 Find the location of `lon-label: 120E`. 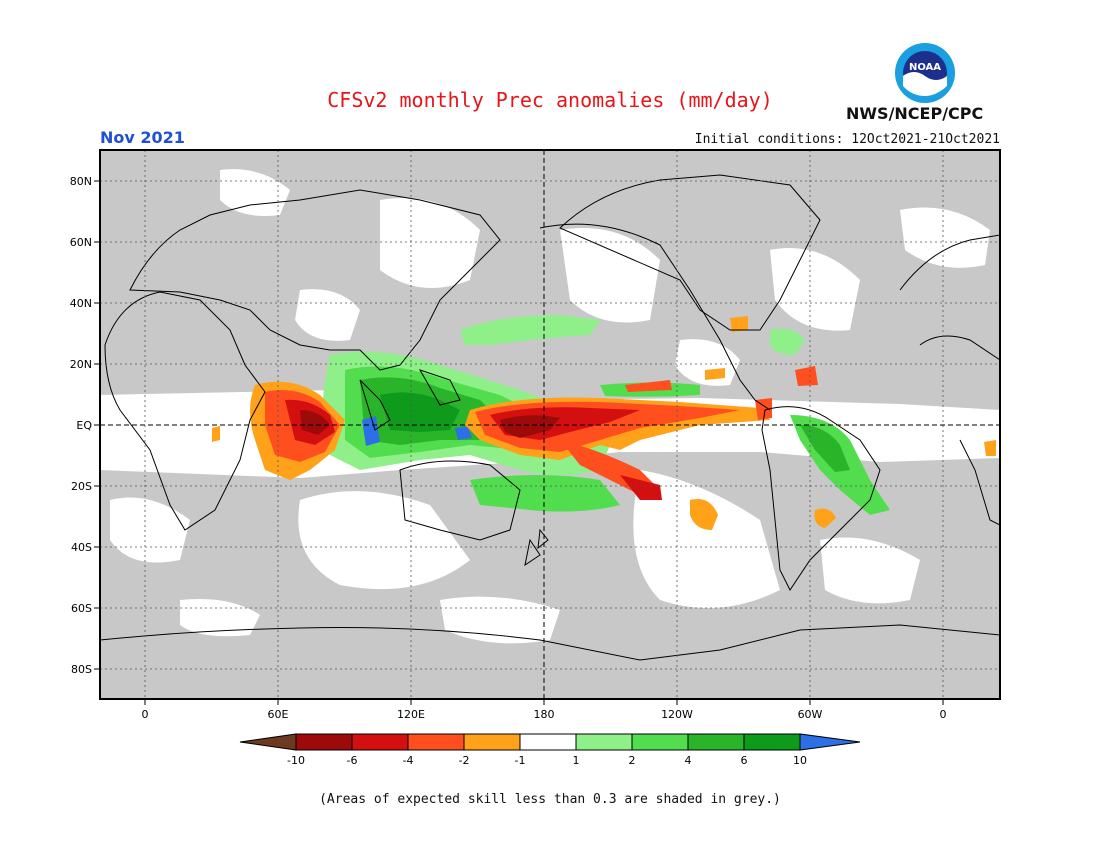

lon-label: 120E is located at coordinates (411, 714).